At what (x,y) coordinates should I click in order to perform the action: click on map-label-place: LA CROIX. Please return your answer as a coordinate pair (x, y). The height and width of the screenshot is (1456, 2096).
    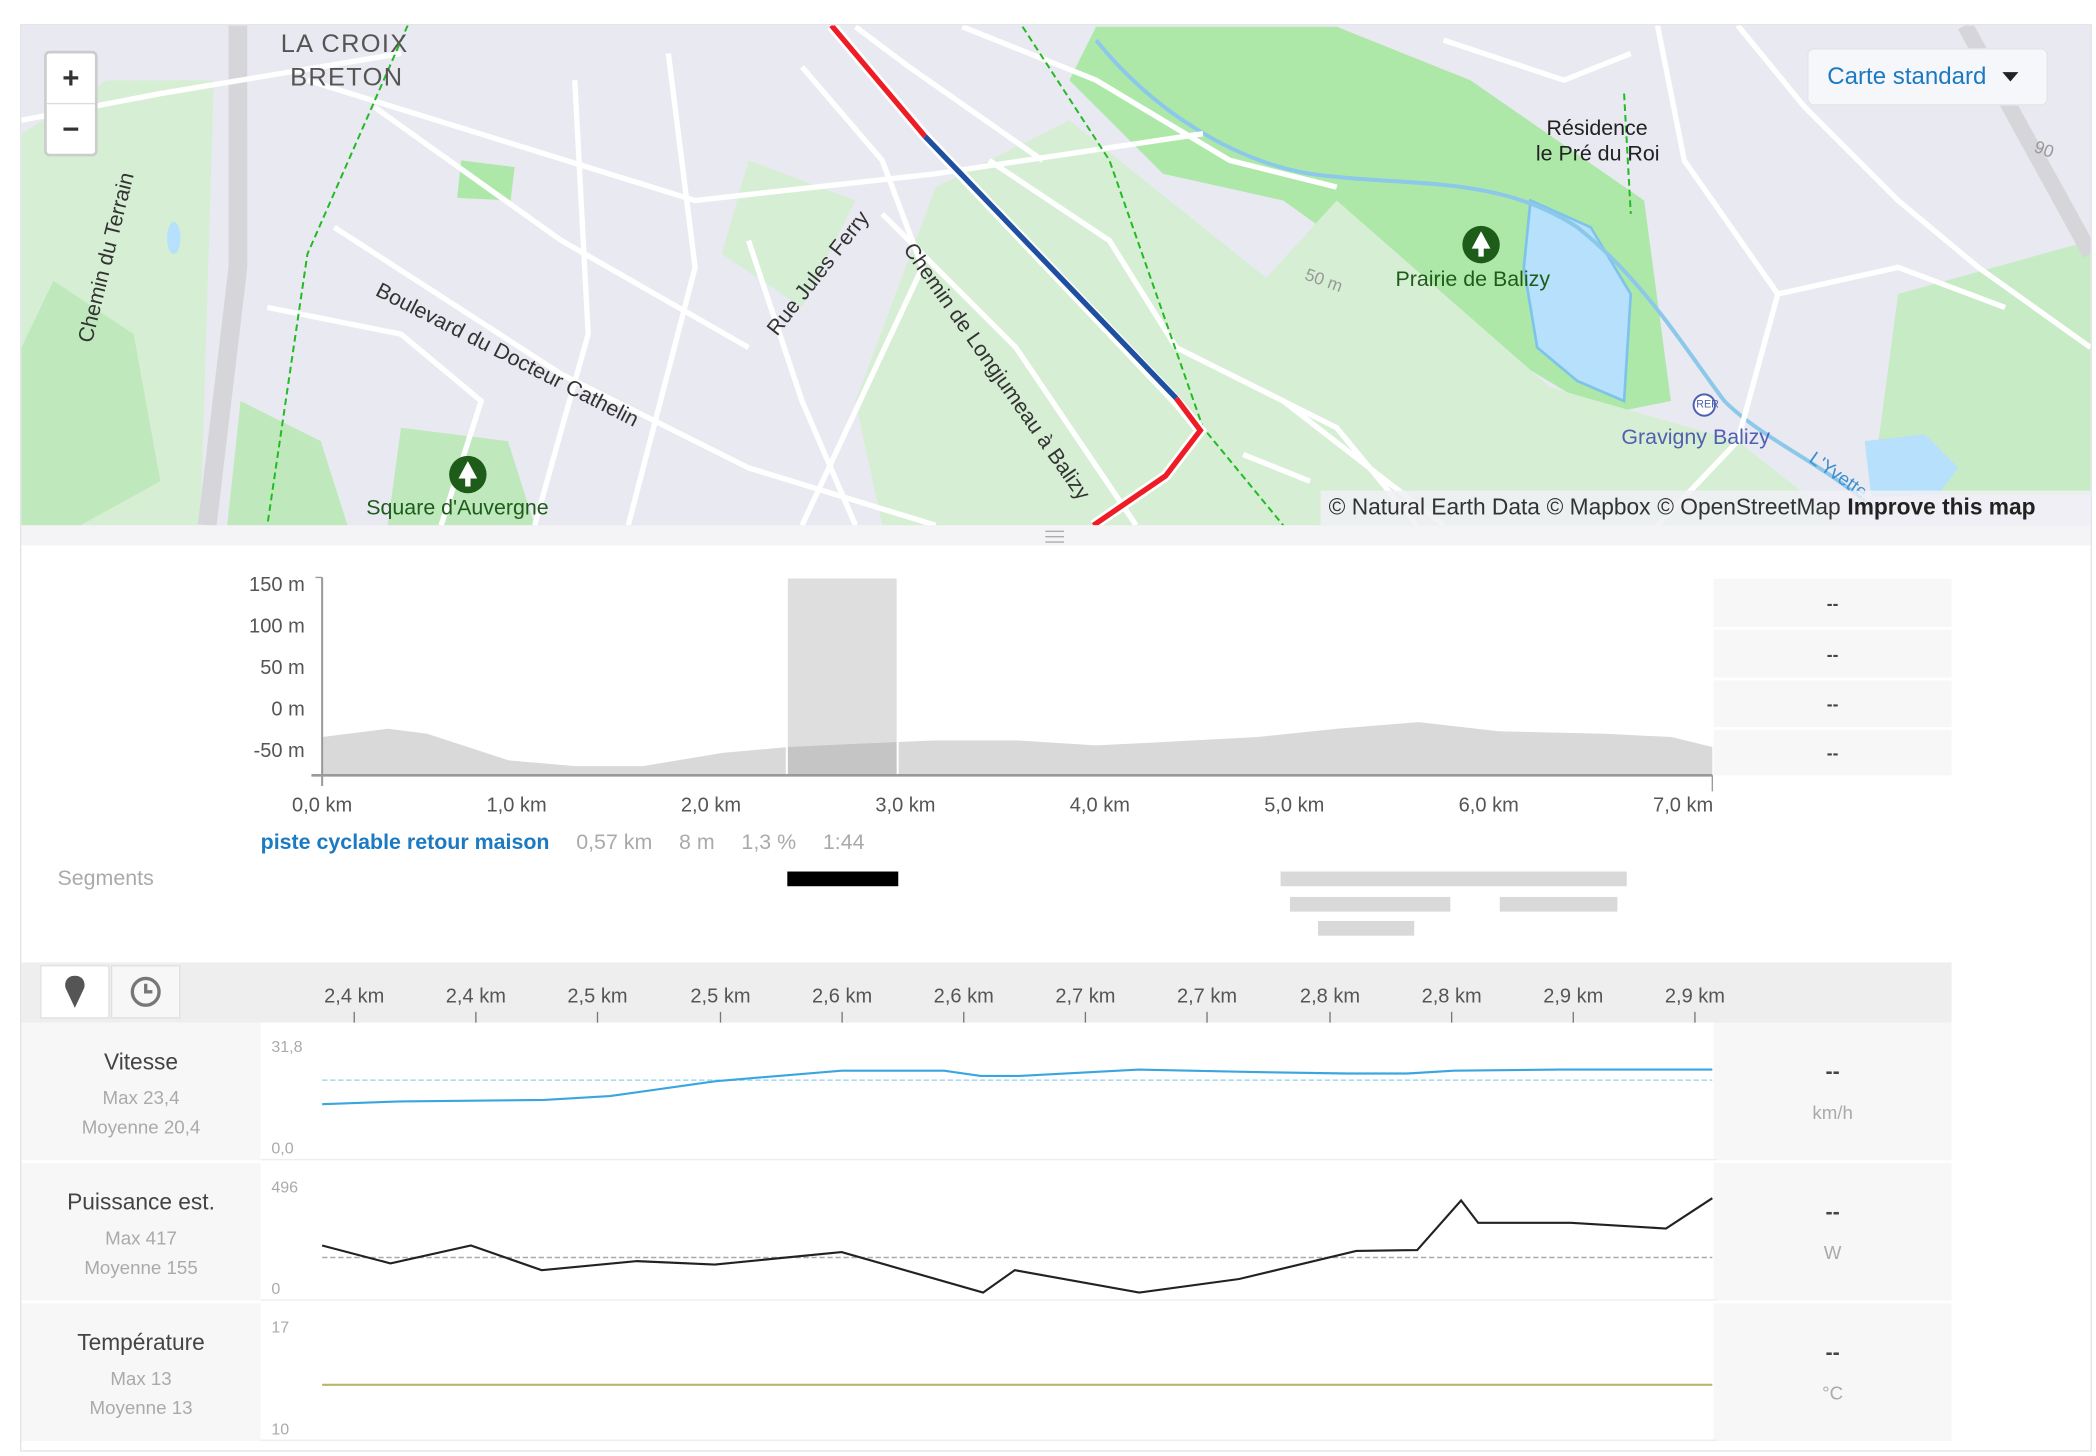
    Looking at the image, I should click on (344, 44).